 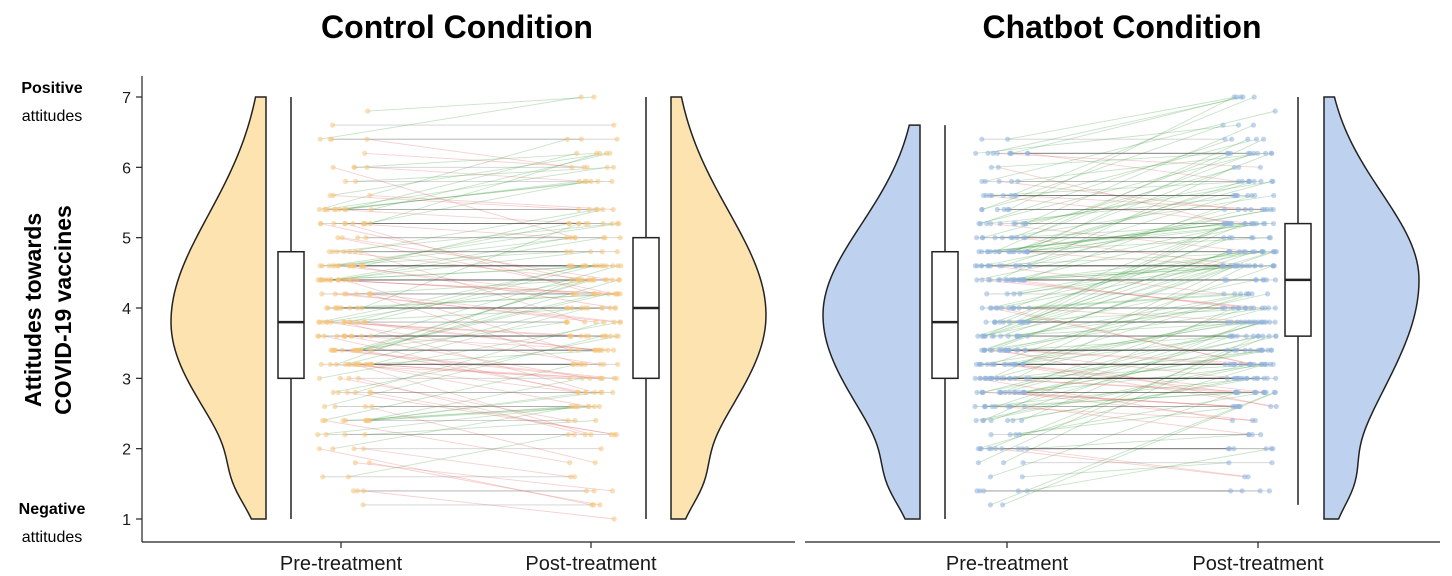 What do you see at coordinates (457, 27) in the screenshot?
I see `panel-title: Control Condition` at bounding box center [457, 27].